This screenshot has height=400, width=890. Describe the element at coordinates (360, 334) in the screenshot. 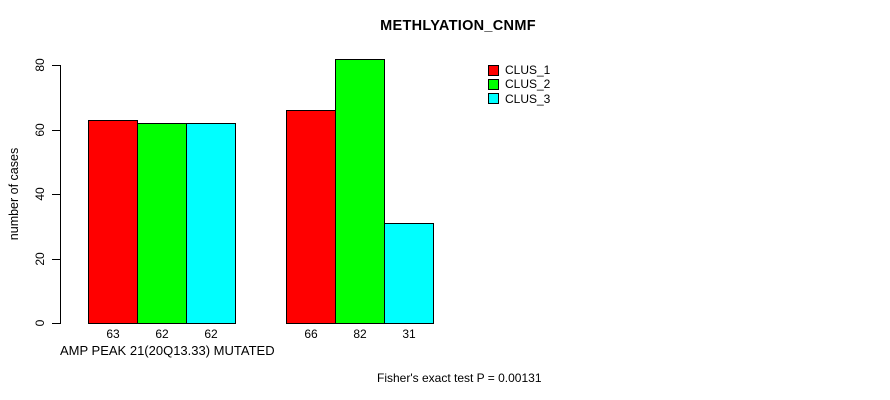

I see `bar-value-label: 82` at that location.